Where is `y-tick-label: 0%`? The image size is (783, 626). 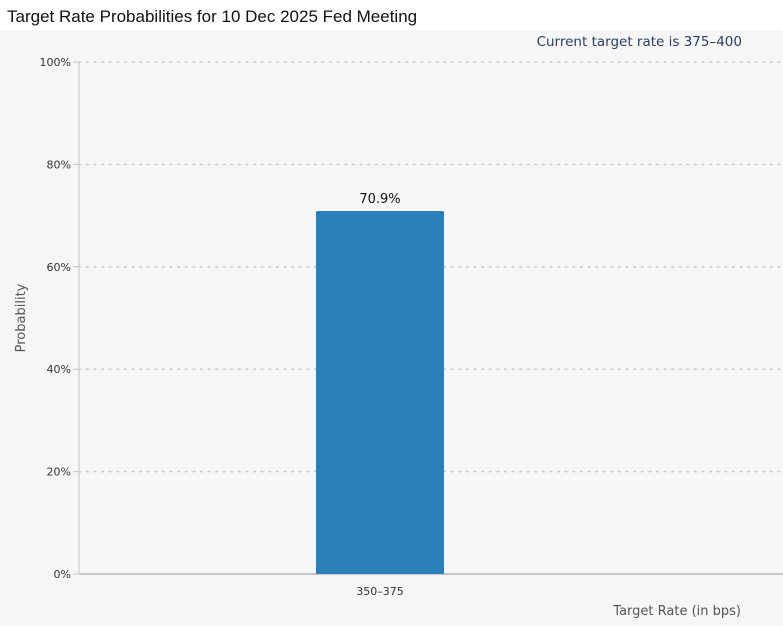
y-tick-label: 0% is located at coordinates (62, 574).